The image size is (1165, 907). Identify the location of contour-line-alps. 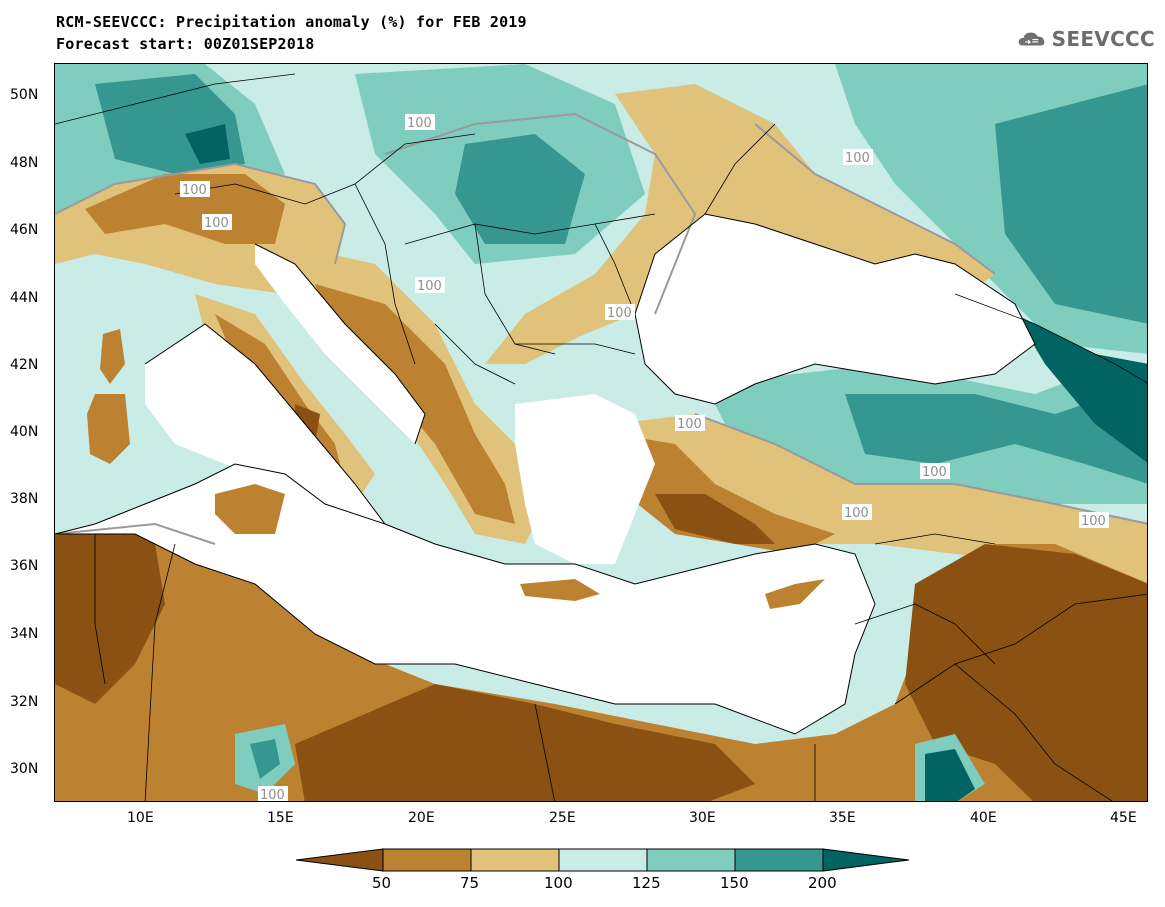
(201, 213).